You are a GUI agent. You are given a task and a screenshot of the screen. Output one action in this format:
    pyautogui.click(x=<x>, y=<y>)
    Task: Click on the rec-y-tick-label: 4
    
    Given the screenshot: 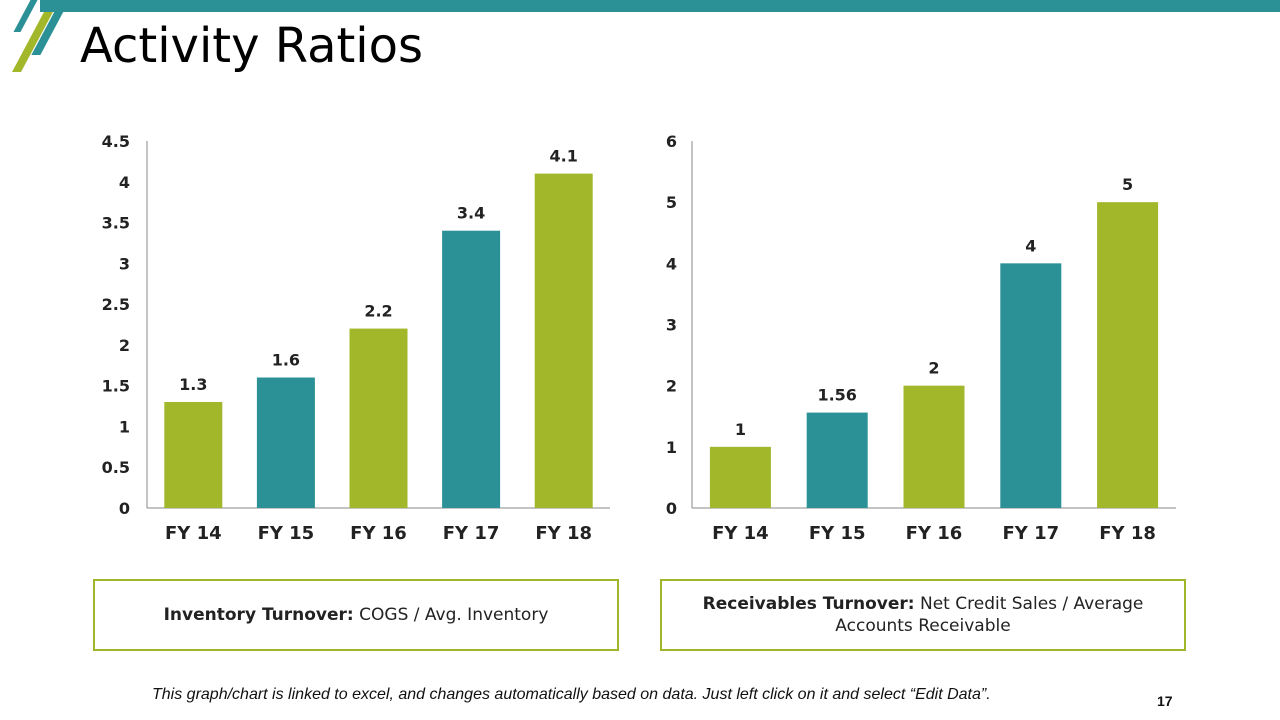 What is the action you would take?
    pyautogui.click(x=671, y=263)
    